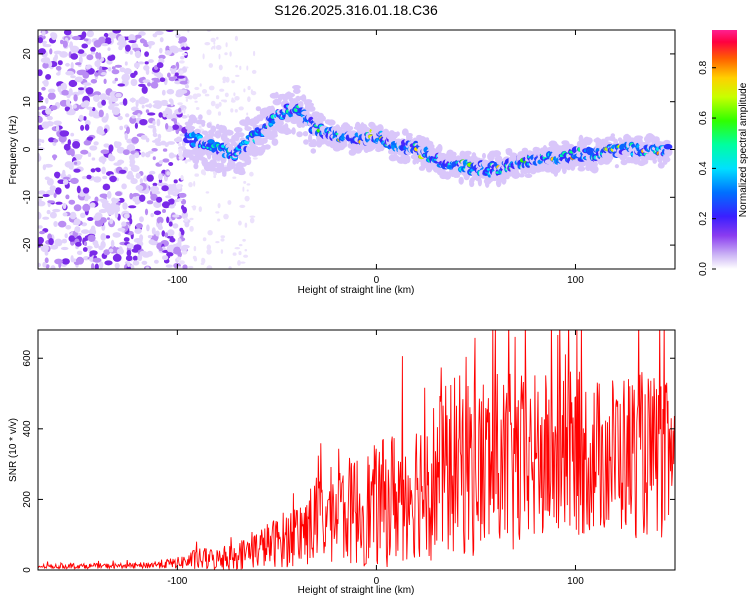 The height and width of the screenshot is (600, 750). I want to click on colorbar-tick-label: 0.2, so click(703, 218).